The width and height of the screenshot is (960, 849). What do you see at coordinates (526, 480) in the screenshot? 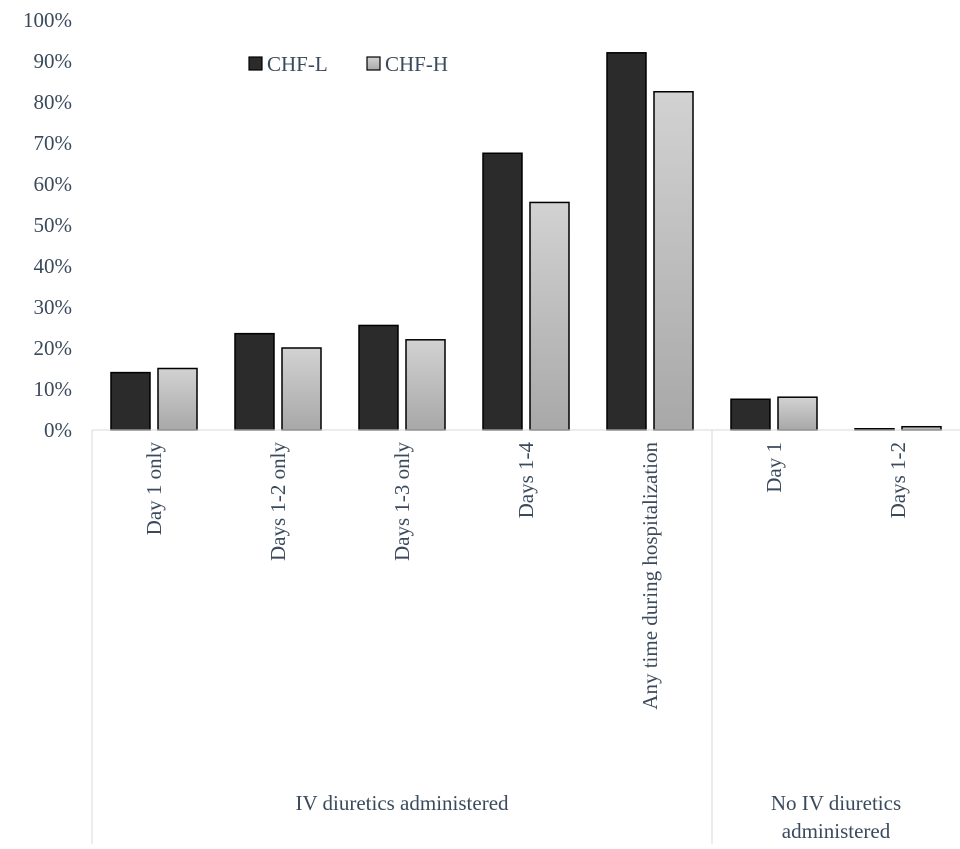
I see `x-tick-label: Days 1-4` at bounding box center [526, 480].